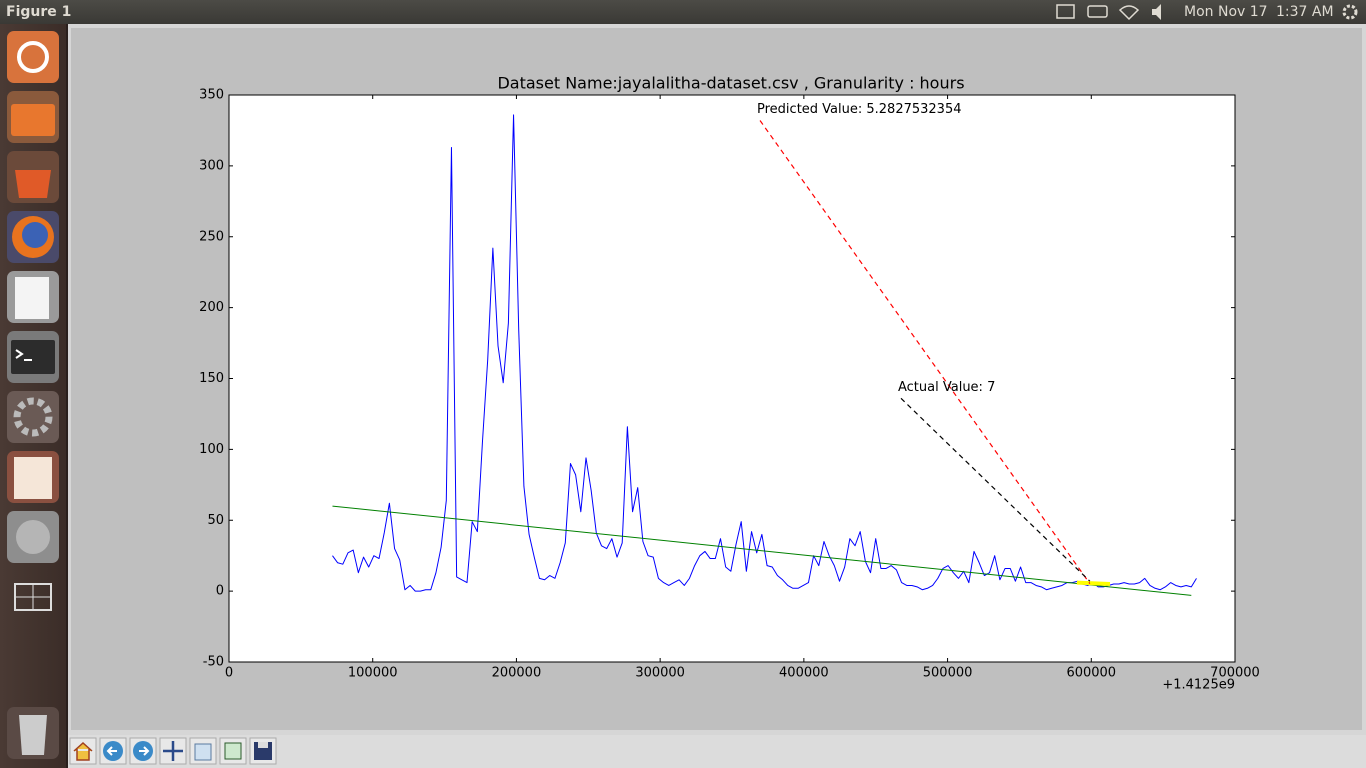 The height and width of the screenshot is (768, 1366). What do you see at coordinates (33, 120) in the screenshot?
I see `files-folder` at bounding box center [33, 120].